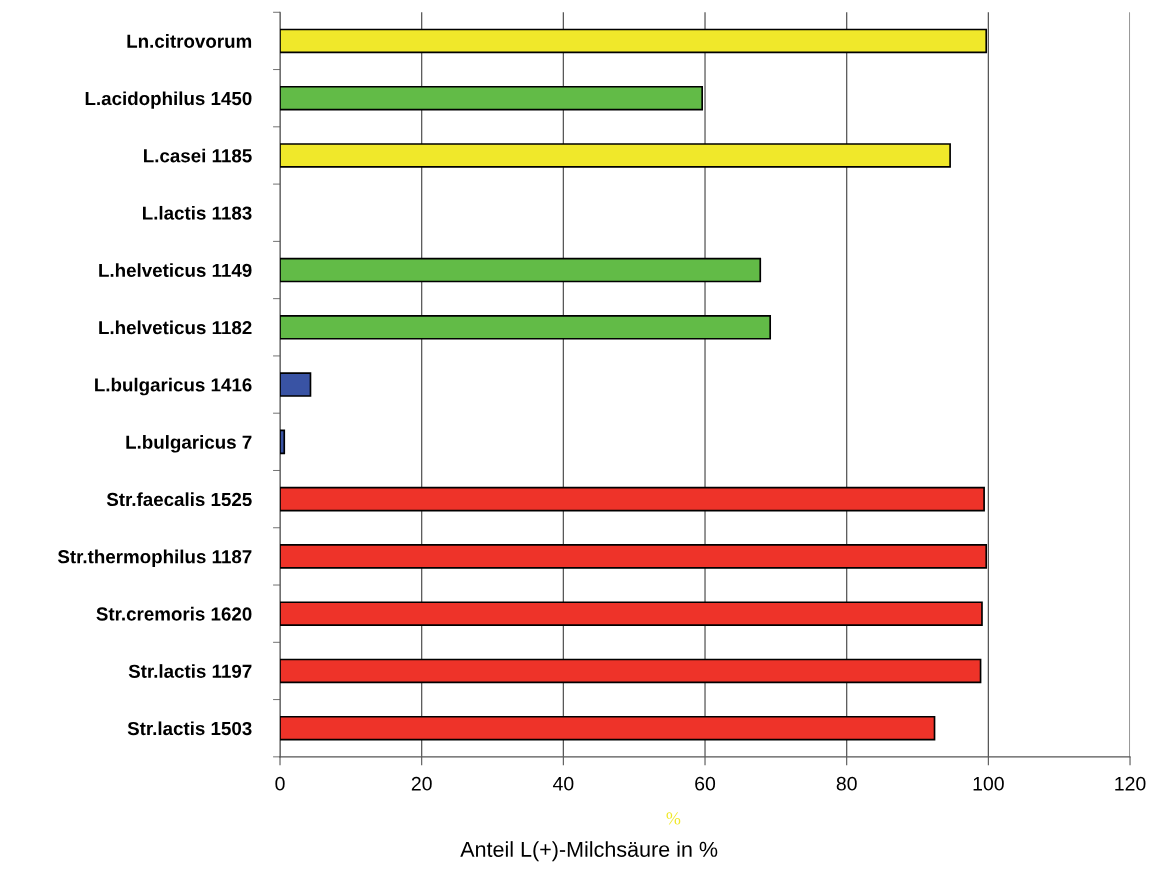 Image resolution: width=1159 pixels, height=877 pixels. I want to click on x-tick-label: 0, so click(280, 783).